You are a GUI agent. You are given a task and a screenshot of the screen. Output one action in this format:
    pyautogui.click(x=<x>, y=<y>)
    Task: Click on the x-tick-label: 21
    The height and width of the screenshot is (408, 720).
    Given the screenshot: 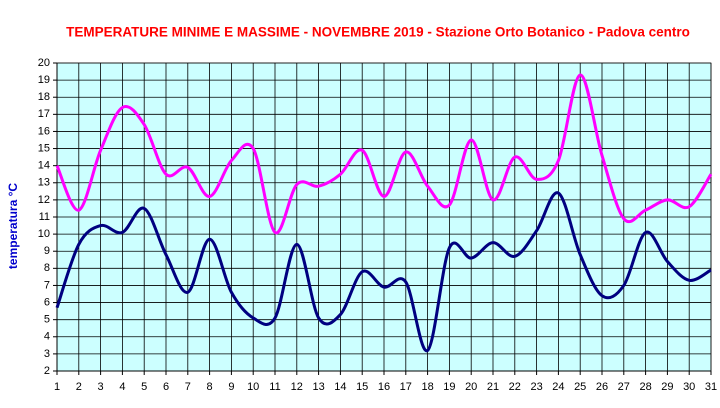 What is the action you would take?
    pyautogui.click(x=493, y=387)
    